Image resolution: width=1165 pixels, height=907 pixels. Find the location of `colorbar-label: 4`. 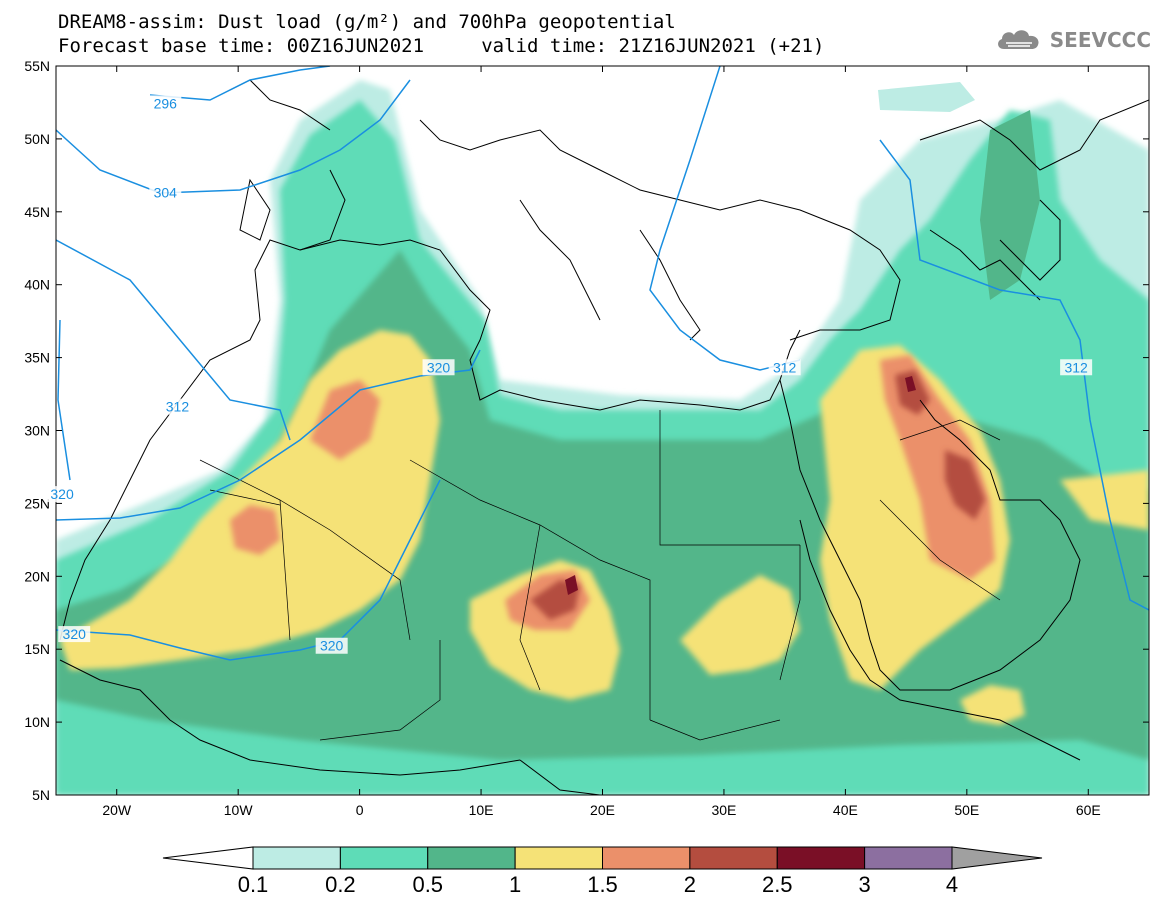

colorbar-label: 4 is located at coordinates (952, 884).